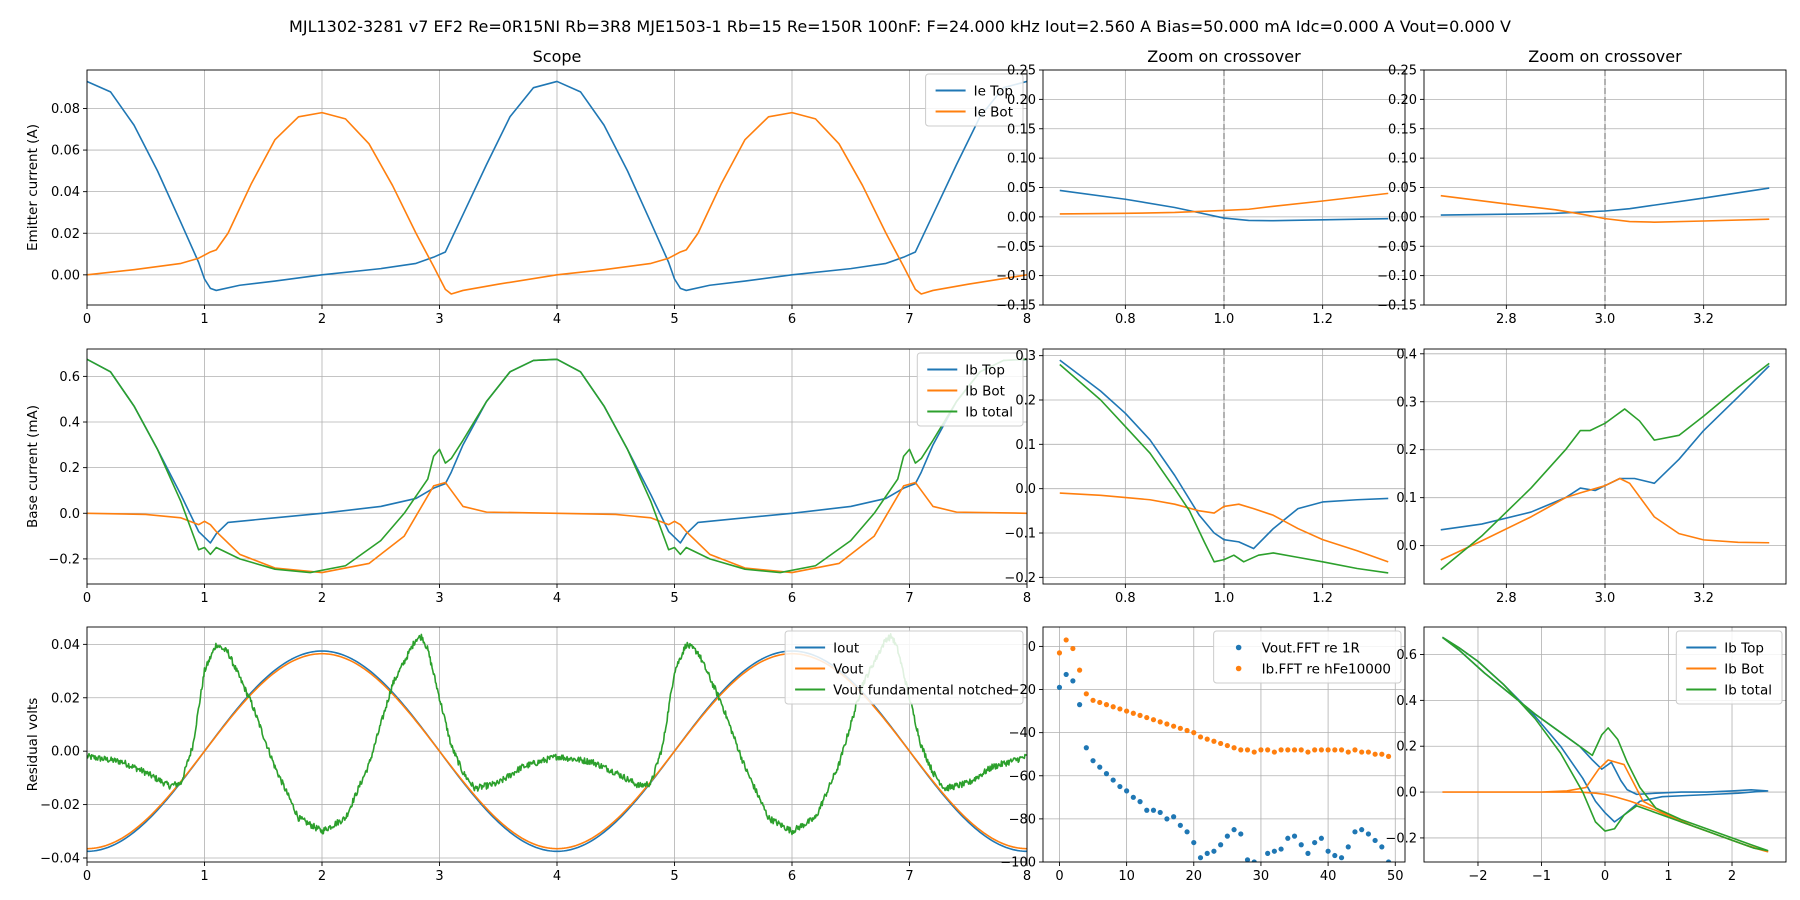  I want to click on y-tick-label: 0.25, so click(1021, 71).